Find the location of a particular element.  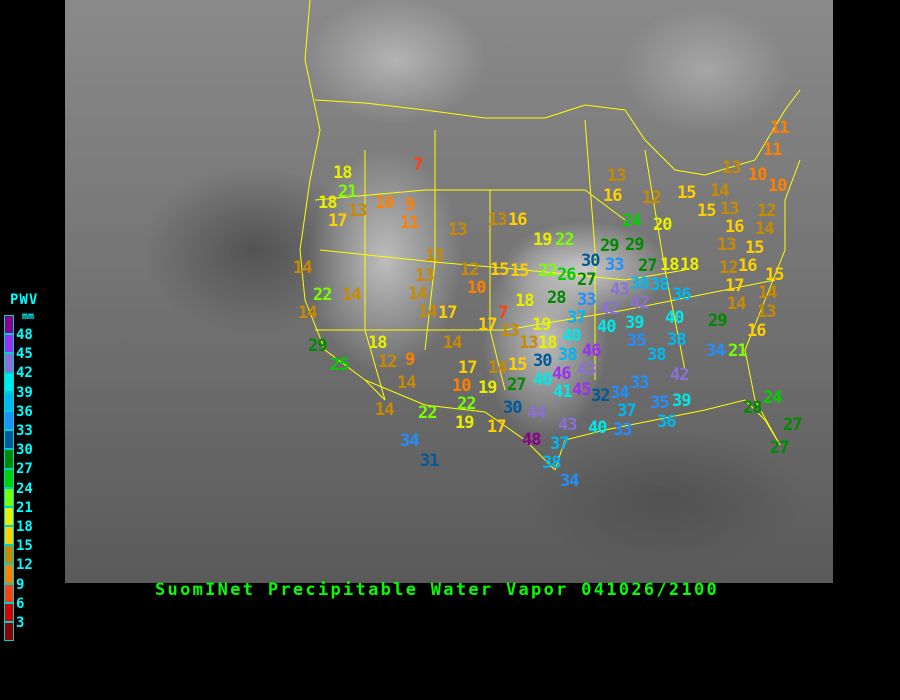

legend-label: 33 is located at coordinates (24, 431).